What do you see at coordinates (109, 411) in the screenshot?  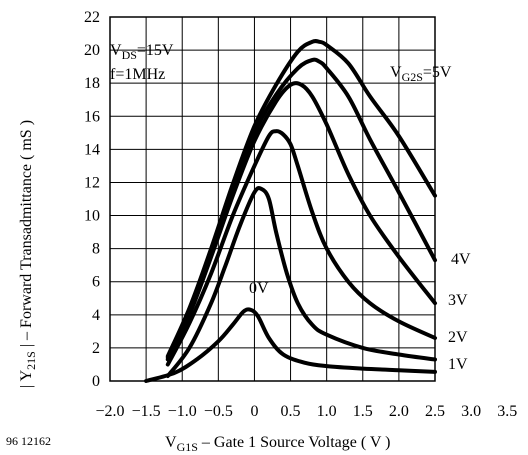 I see `x-tick-label: −2.0` at bounding box center [109, 411].